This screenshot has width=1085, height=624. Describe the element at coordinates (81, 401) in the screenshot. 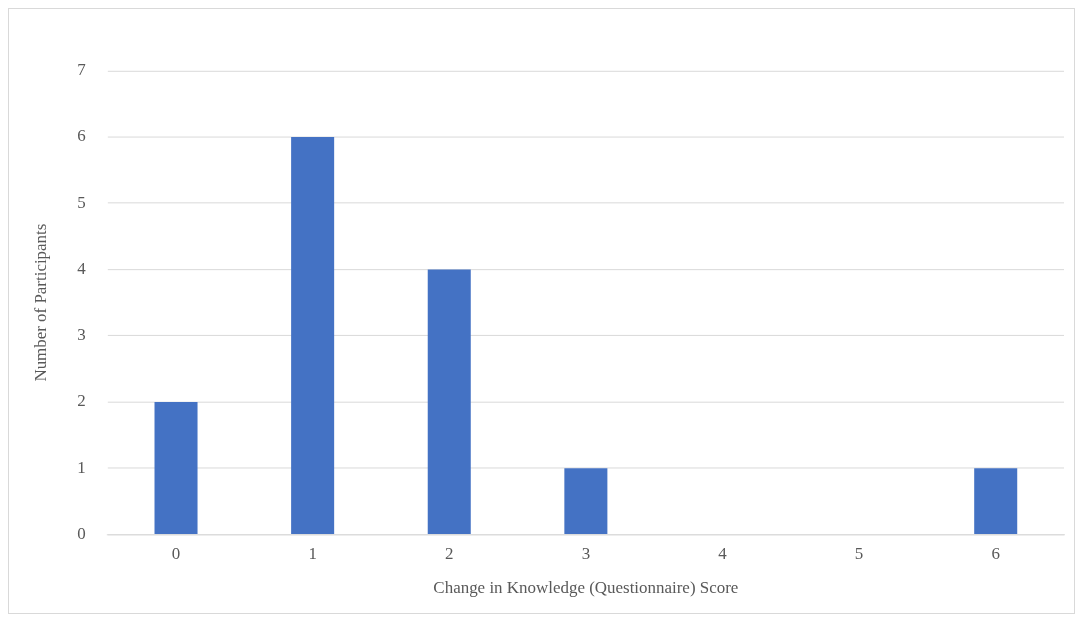

I see `y-tick-label: 2` at that location.